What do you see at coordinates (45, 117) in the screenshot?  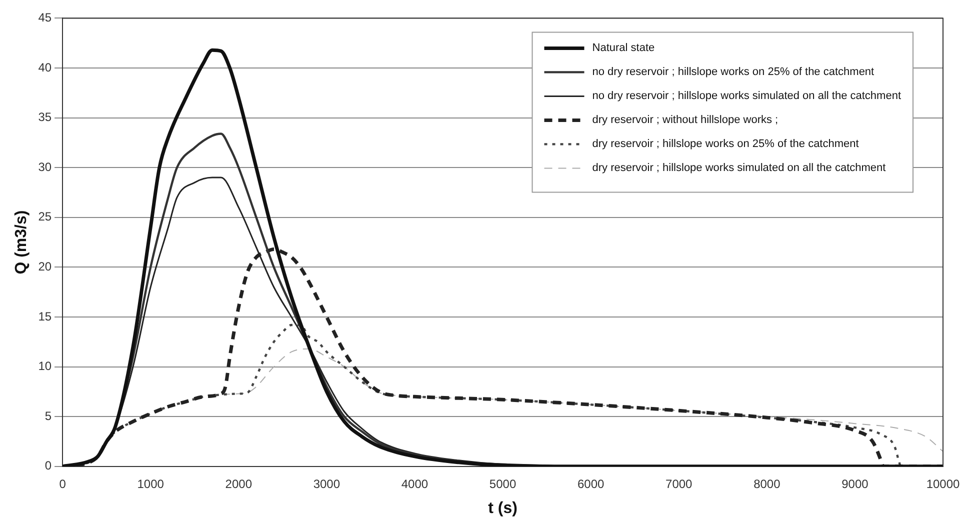 I see `y-tick-label: 35` at bounding box center [45, 117].